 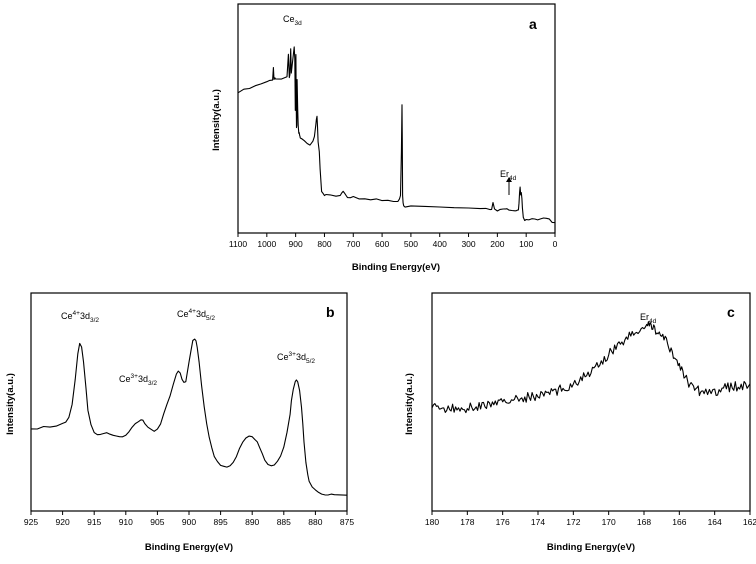 I want to click on panel-a-xticks: 1100 1000 900 800 700 600 500 400 300 200 100 0, so click(x=393, y=241).